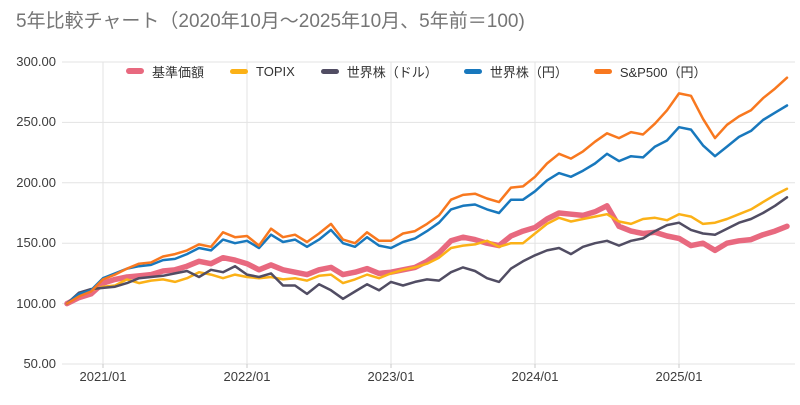 This screenshot has height=405, width=800. I want to click on y-axis-label: 250.00, so click(36, 122).